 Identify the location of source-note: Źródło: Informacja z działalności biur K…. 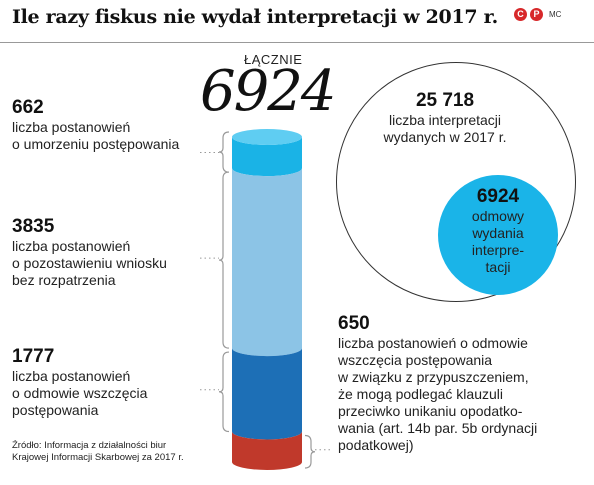
(98, 452).